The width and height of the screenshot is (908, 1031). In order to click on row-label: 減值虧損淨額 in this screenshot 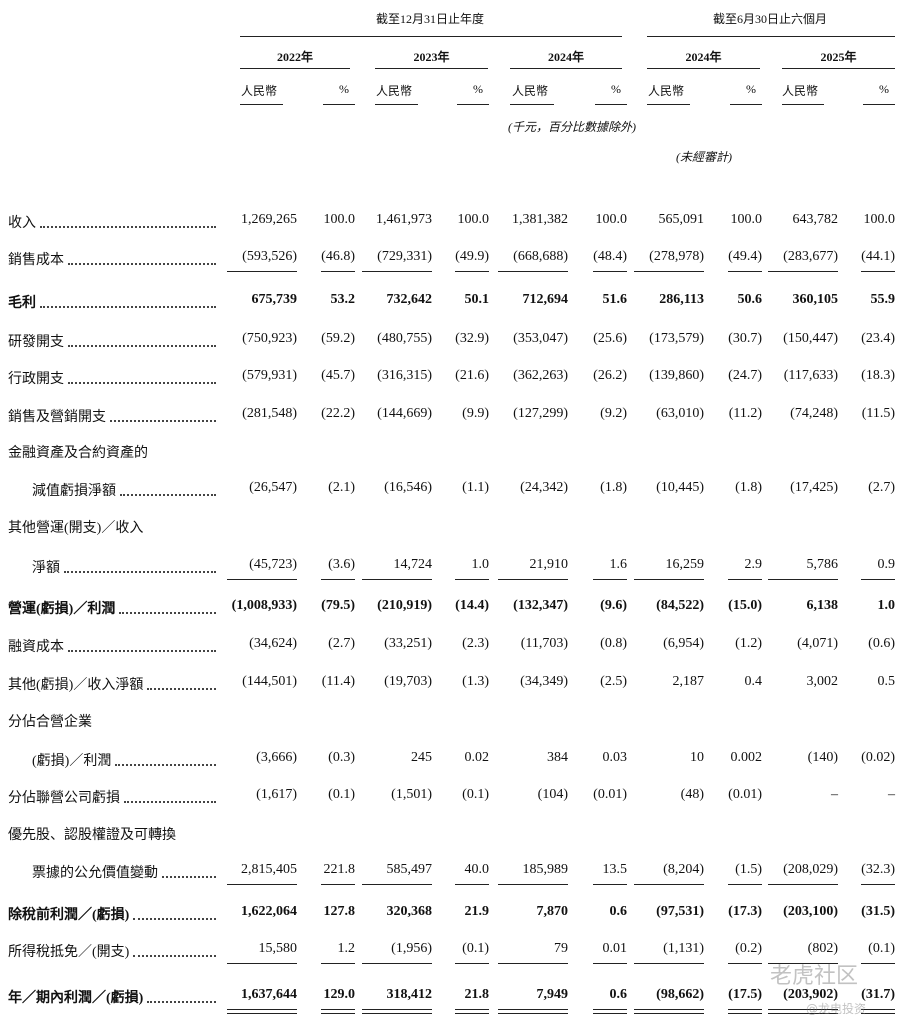, I will do `click(125, 490)`.